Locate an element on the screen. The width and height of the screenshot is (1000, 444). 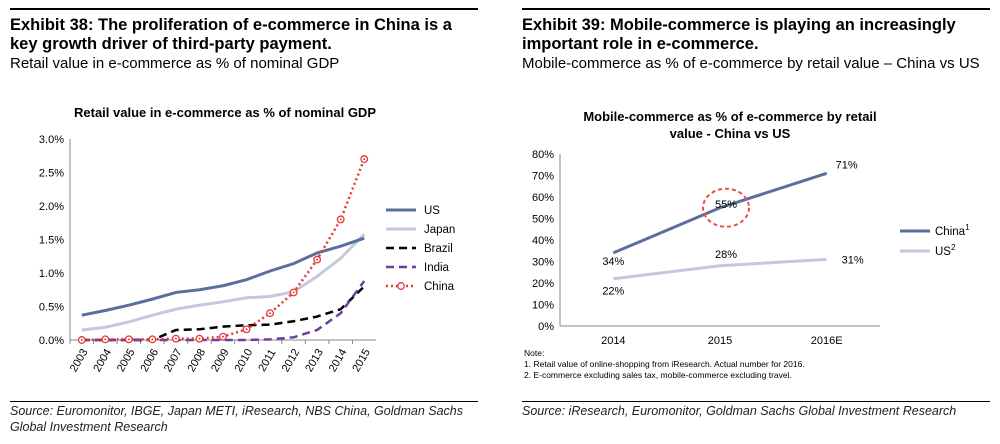
x-tick-label: 2011 is located at coordinates (267, 360).